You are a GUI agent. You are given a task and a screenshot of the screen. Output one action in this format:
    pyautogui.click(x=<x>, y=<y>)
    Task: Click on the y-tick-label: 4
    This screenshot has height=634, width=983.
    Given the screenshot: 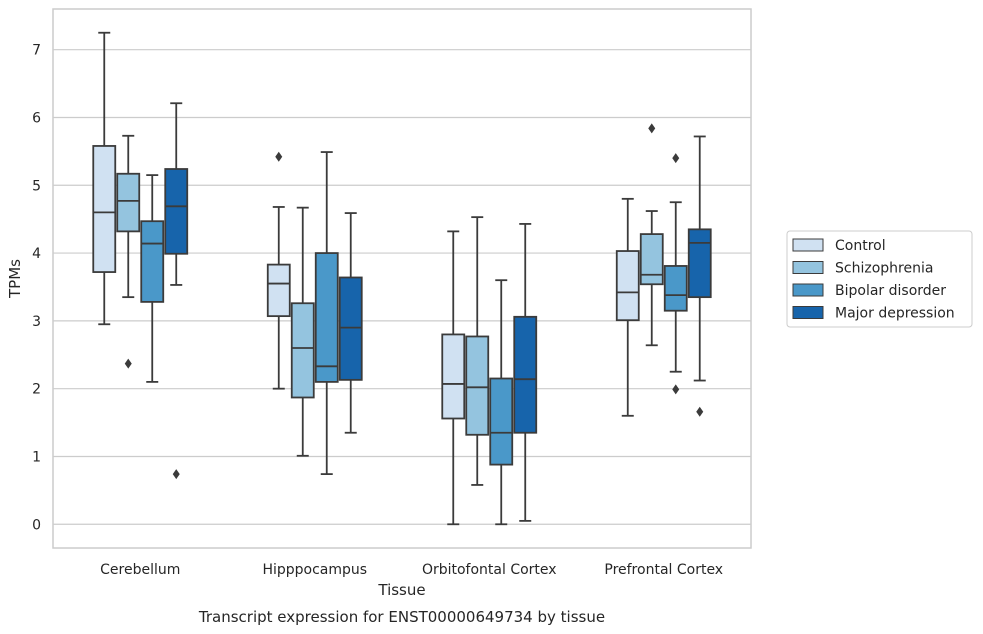 What is the action you would take?
    pyautogui.click(x=36, y=254)
    